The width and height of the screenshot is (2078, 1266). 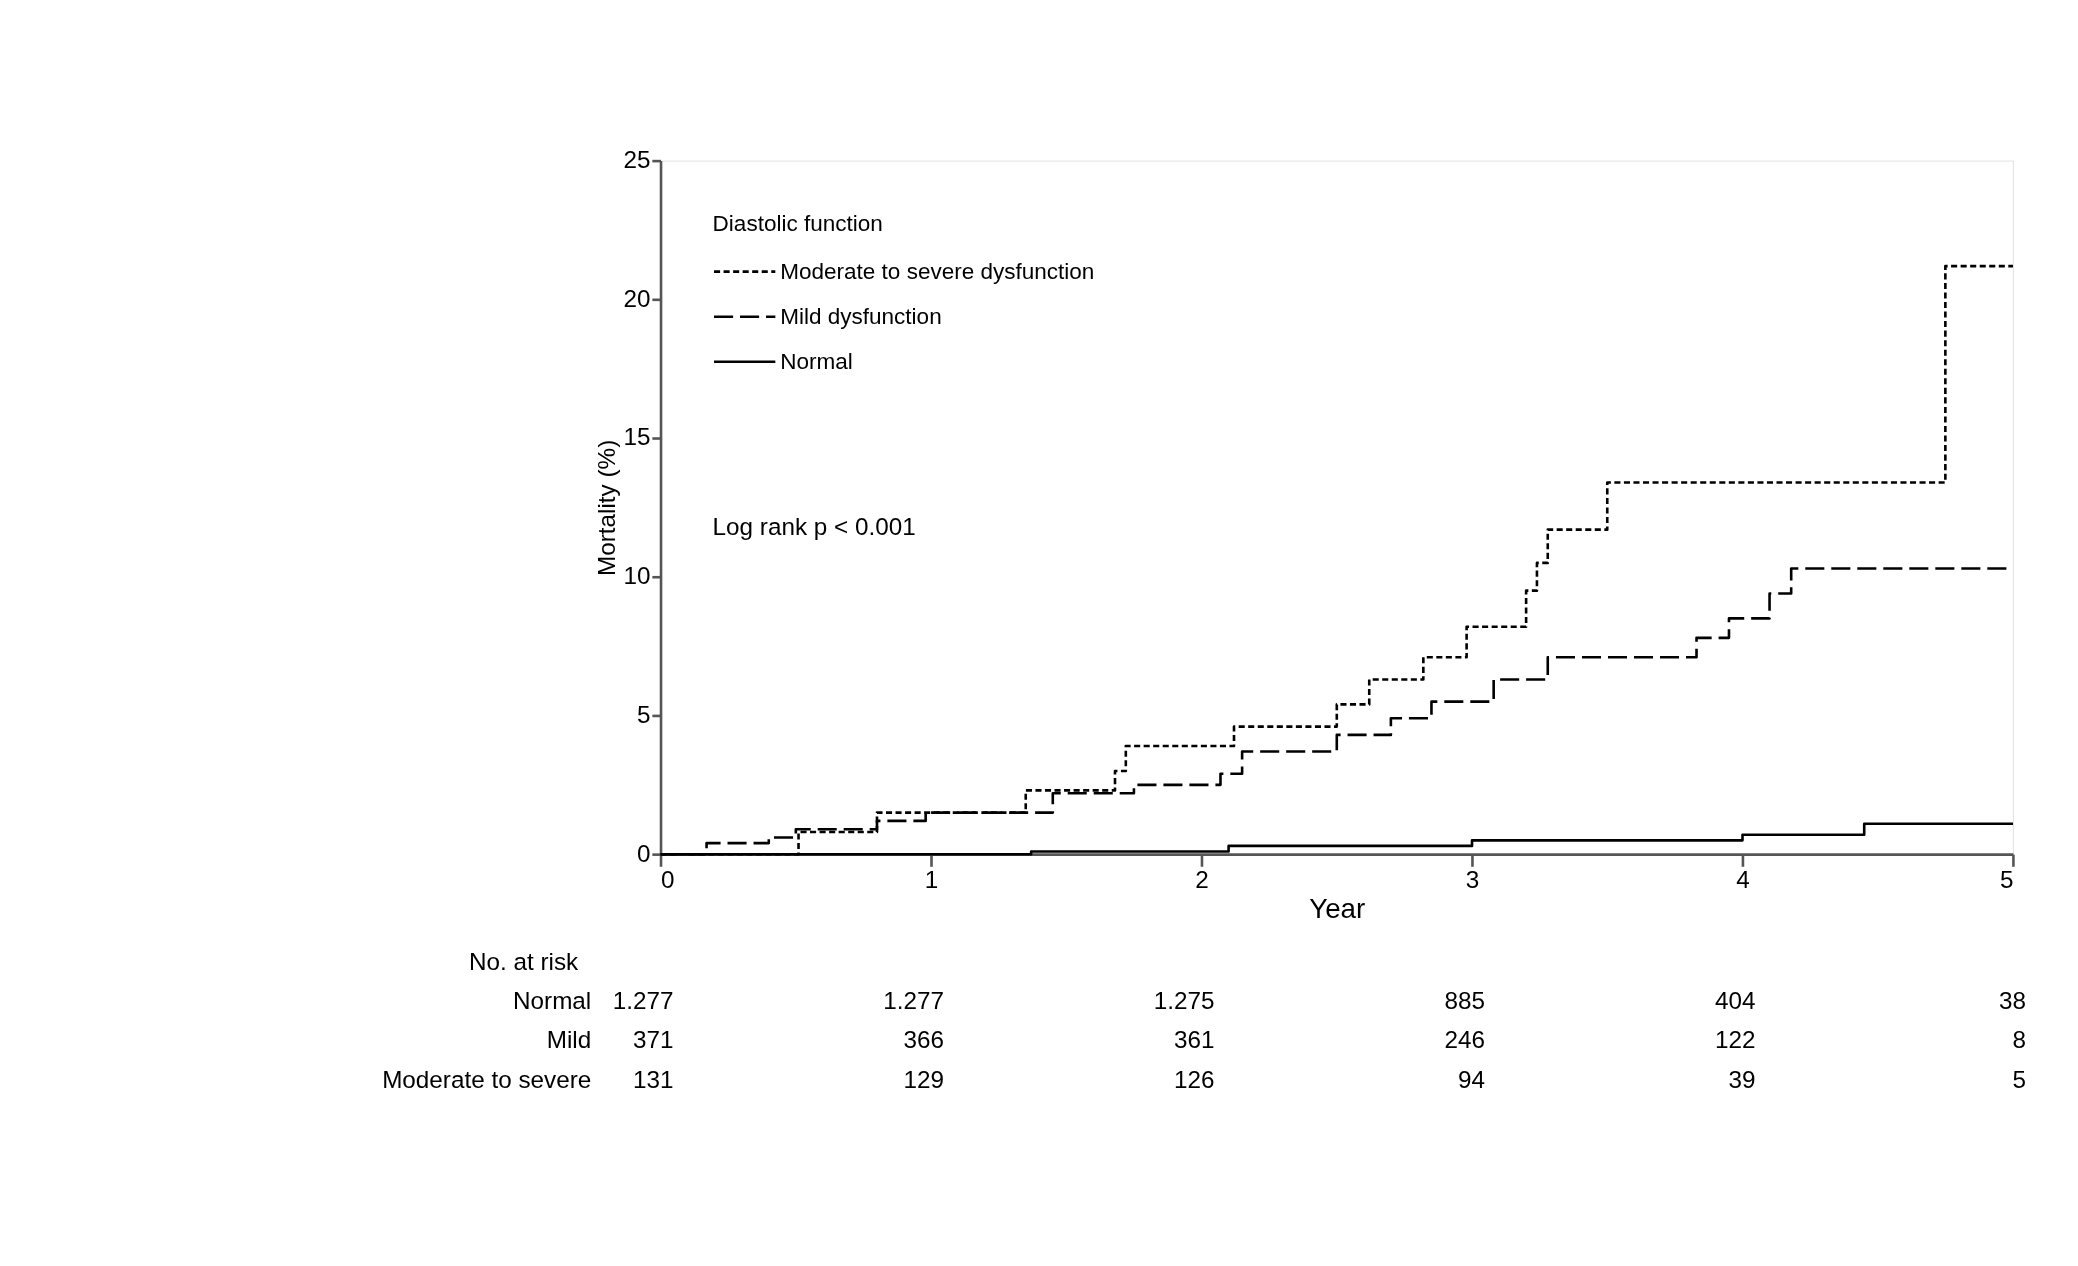 What do you see at coordinates (1194, 1080) in the screenshot?
I see `text: 126` at bounding box center [1194, 1080].